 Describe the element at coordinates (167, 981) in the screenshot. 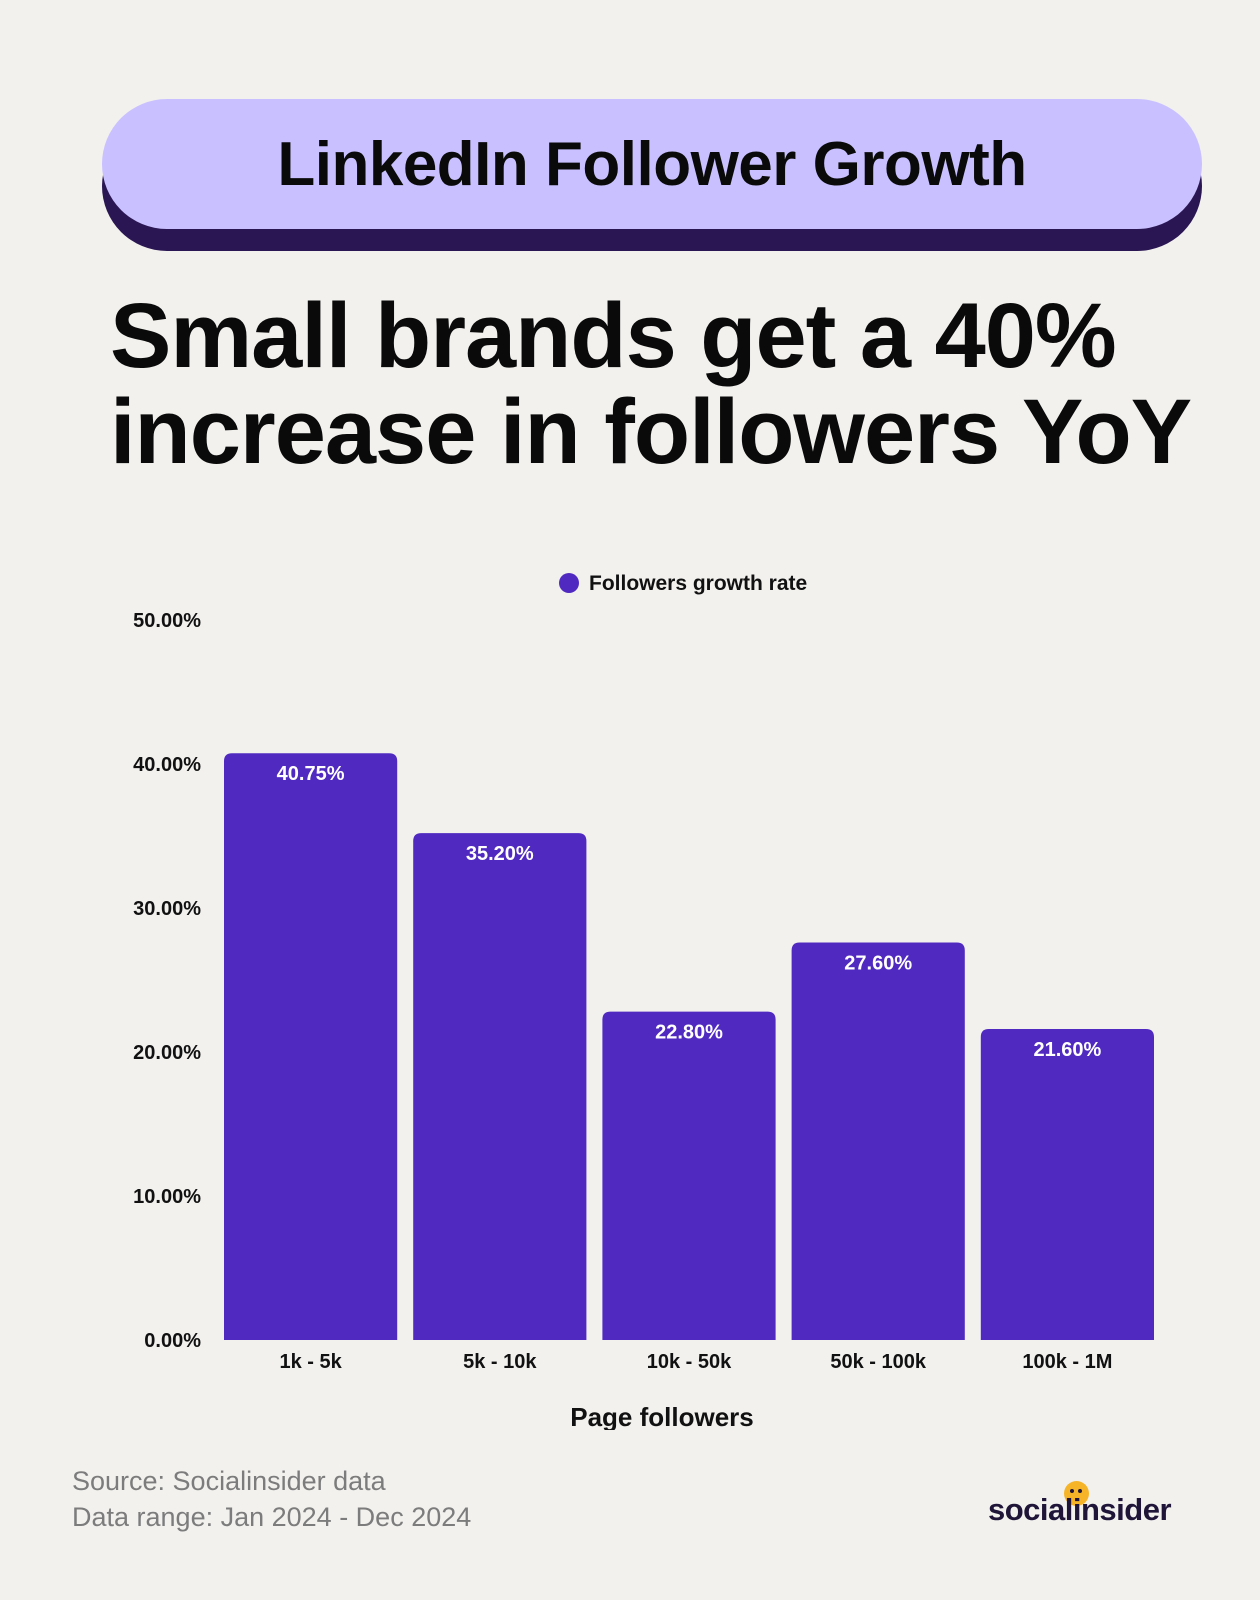

I see `y-axis: 0.00% 10.00% 20.00% 30.00% 40.00% 50.00%` at that location.